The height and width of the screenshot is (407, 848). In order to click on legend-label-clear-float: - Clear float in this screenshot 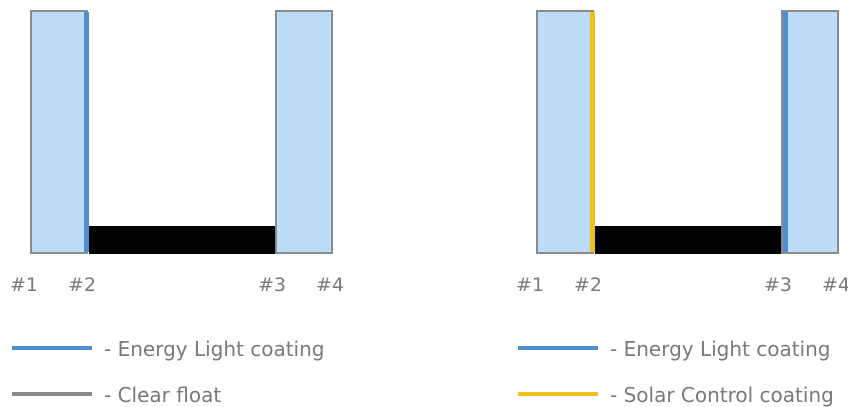, I will do `click(163, 395)`.